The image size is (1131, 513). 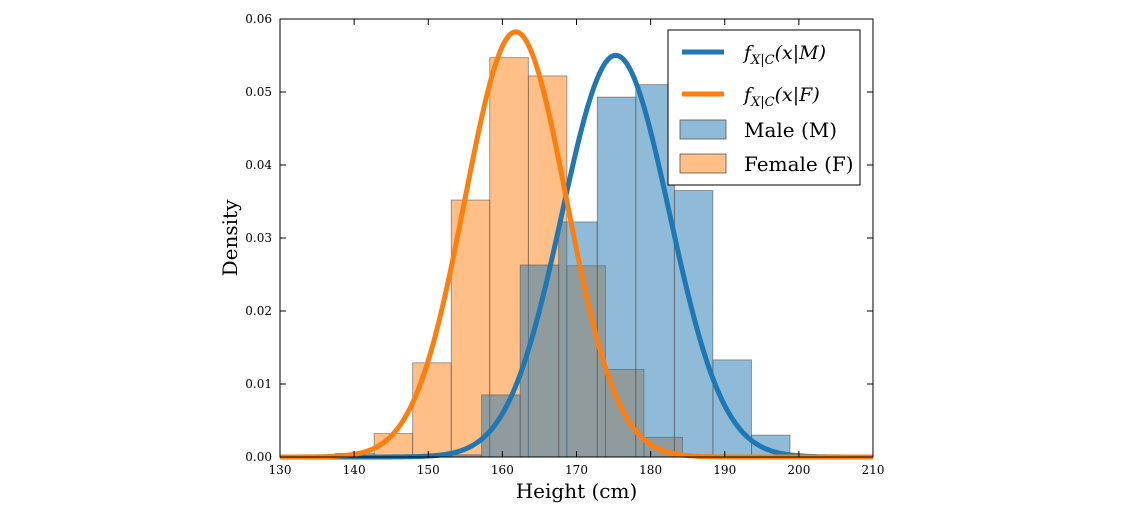 What do you see at coordinates (258, 457) in the screenshot?
I see `y-tick-label-0: 0.00` at bounding box center [258, 457].